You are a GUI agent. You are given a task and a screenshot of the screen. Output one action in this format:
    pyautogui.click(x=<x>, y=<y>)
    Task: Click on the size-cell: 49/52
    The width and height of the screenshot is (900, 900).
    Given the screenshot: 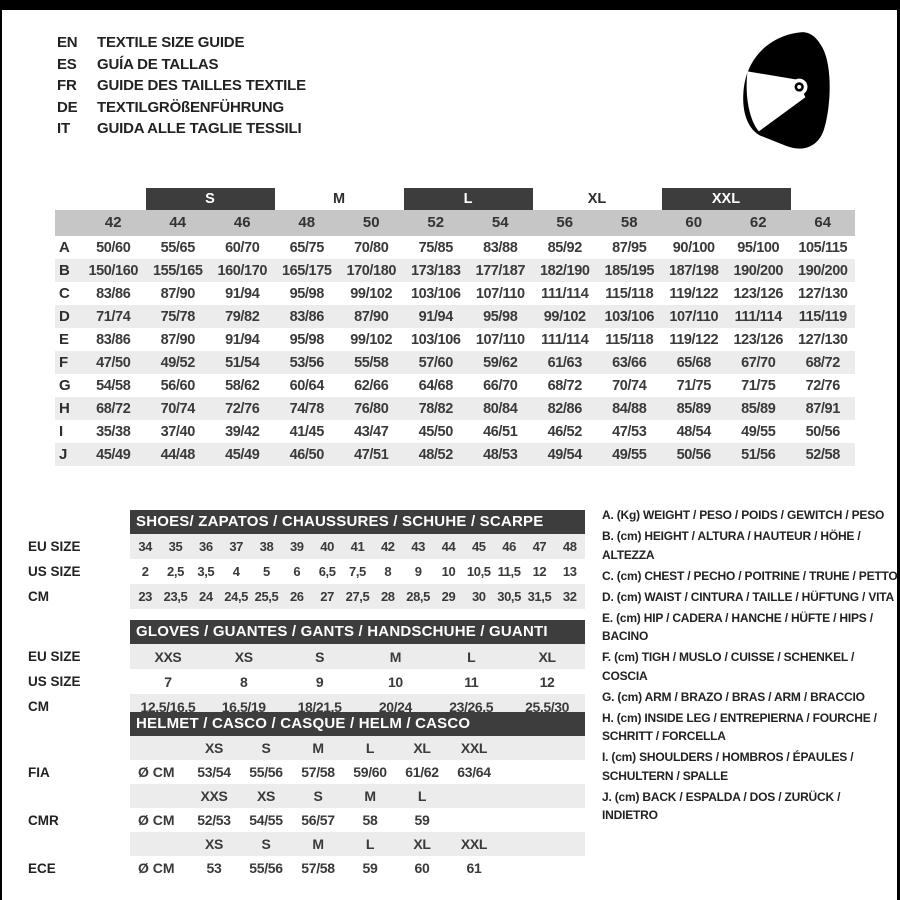 What is the action you would take?
    pyautogui.click(x=178, y=362)
    